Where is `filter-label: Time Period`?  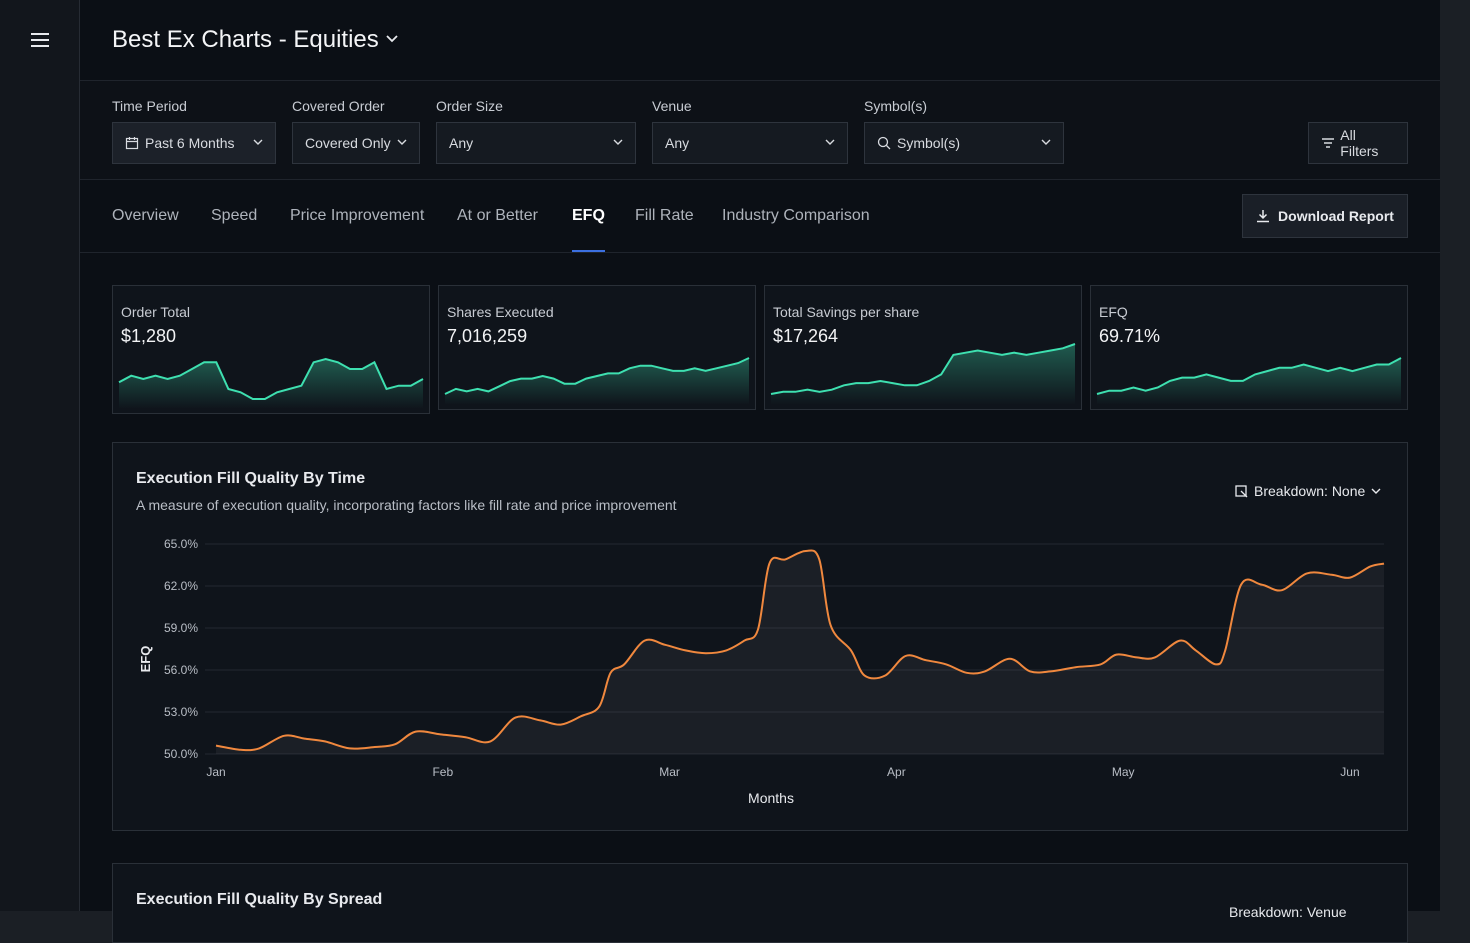 filter-label: Time Period is located at coordinates (149, 106).